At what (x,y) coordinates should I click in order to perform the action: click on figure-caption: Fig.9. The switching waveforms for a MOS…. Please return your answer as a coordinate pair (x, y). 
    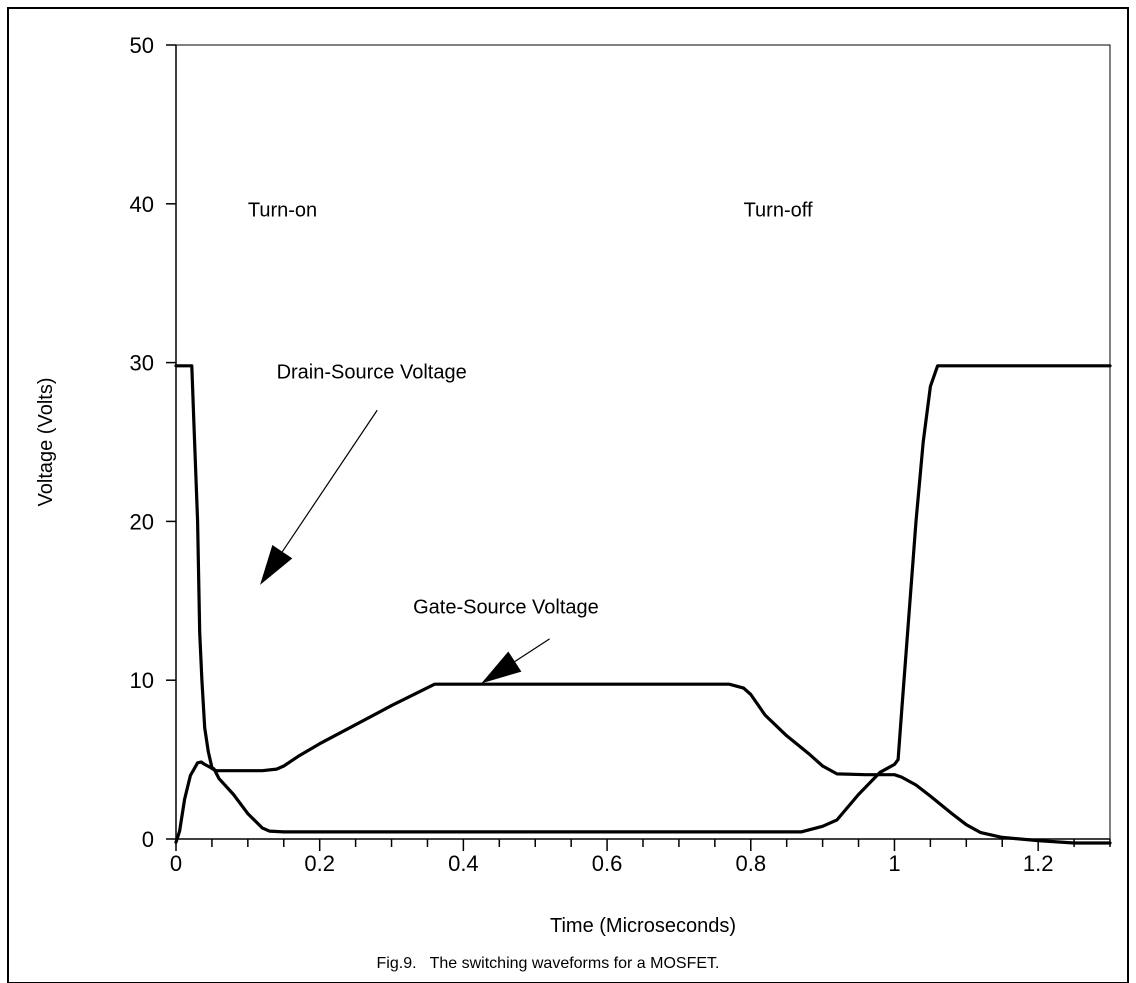
    Looking at the image, I should click on (548, 963).